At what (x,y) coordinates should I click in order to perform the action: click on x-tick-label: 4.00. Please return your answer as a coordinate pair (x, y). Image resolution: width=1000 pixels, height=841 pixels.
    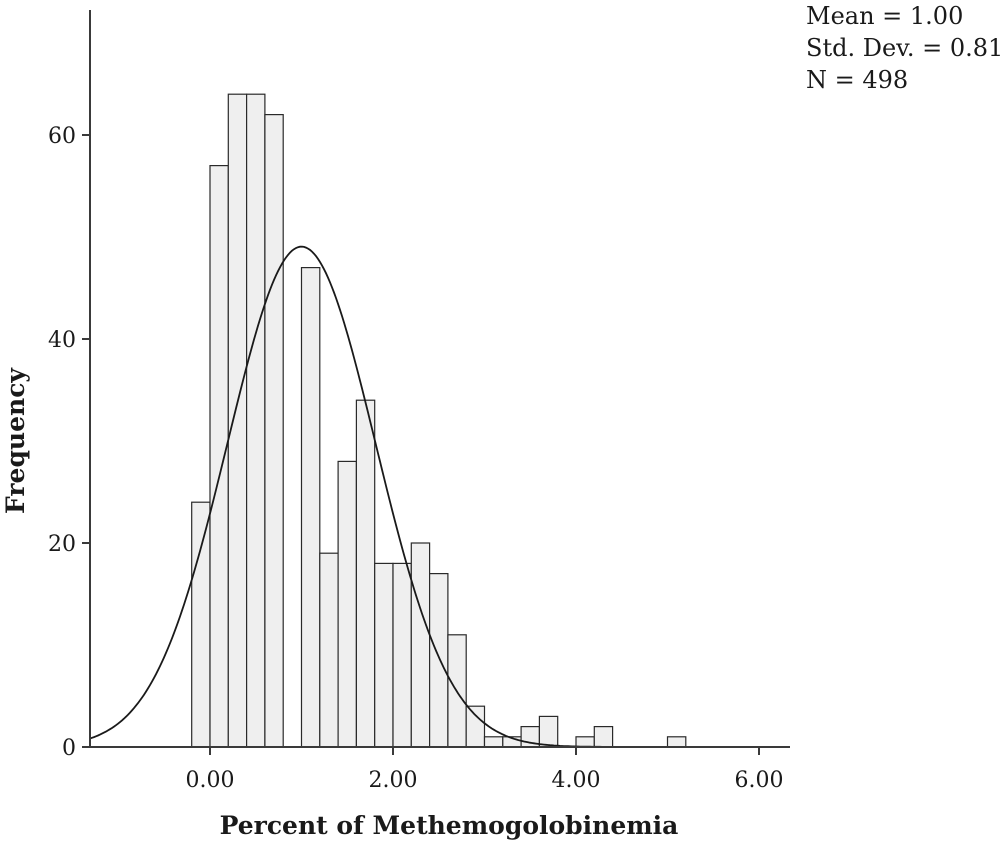
    Looking at the image, I should click on (576, 780).